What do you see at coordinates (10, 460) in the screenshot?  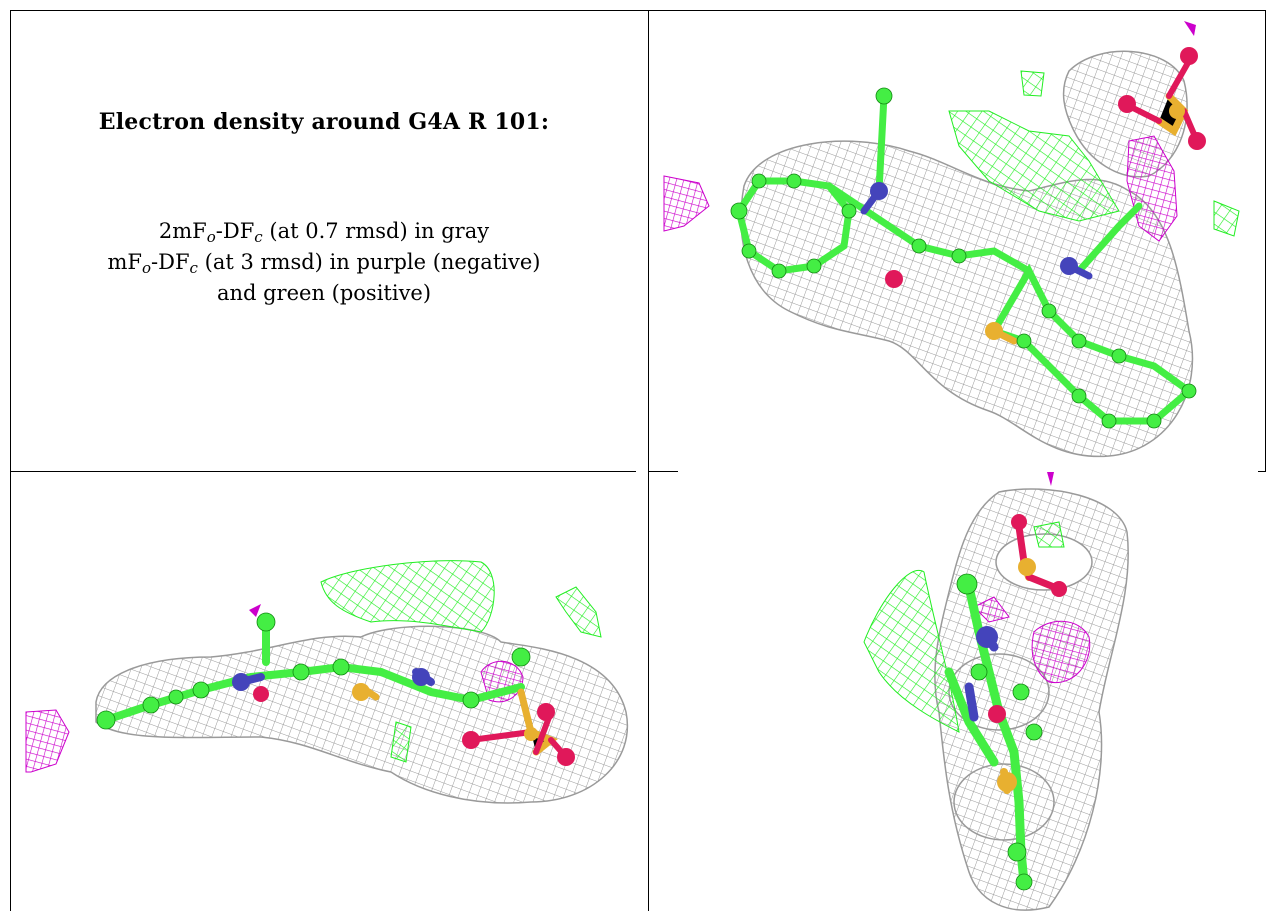 I see `table-border-left` at bounding box center [10, 460].